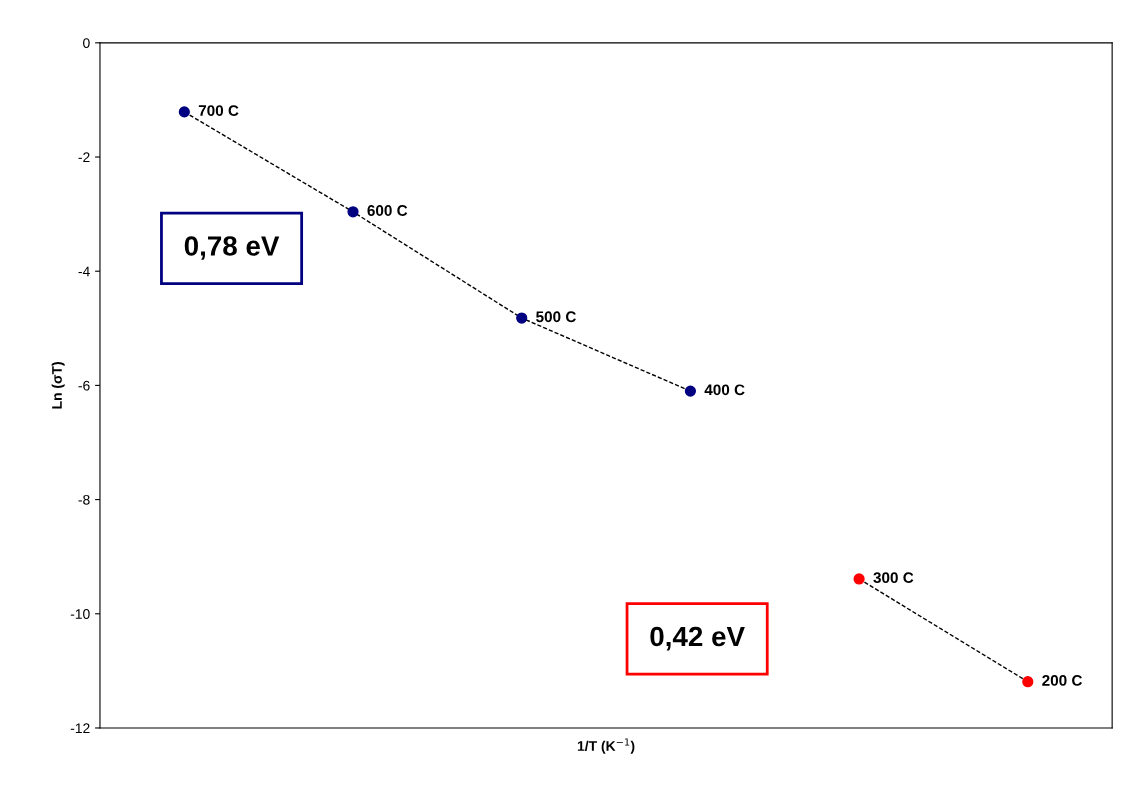 Image resolution: width=1136 pixels, height=793 pixels. What do you see at coordinates (1062, 680) in the screenshot?
I see `annotation: 200 C` at bounding box center [1062, 680].